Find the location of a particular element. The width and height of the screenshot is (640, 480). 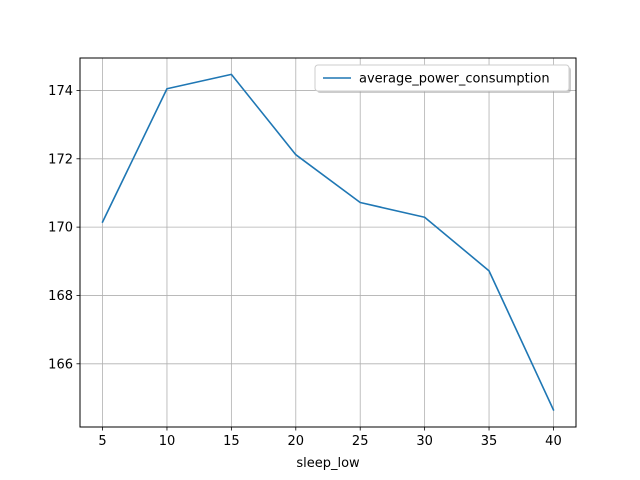

y-tick-label: 166 is located at coordinates (60, 364).